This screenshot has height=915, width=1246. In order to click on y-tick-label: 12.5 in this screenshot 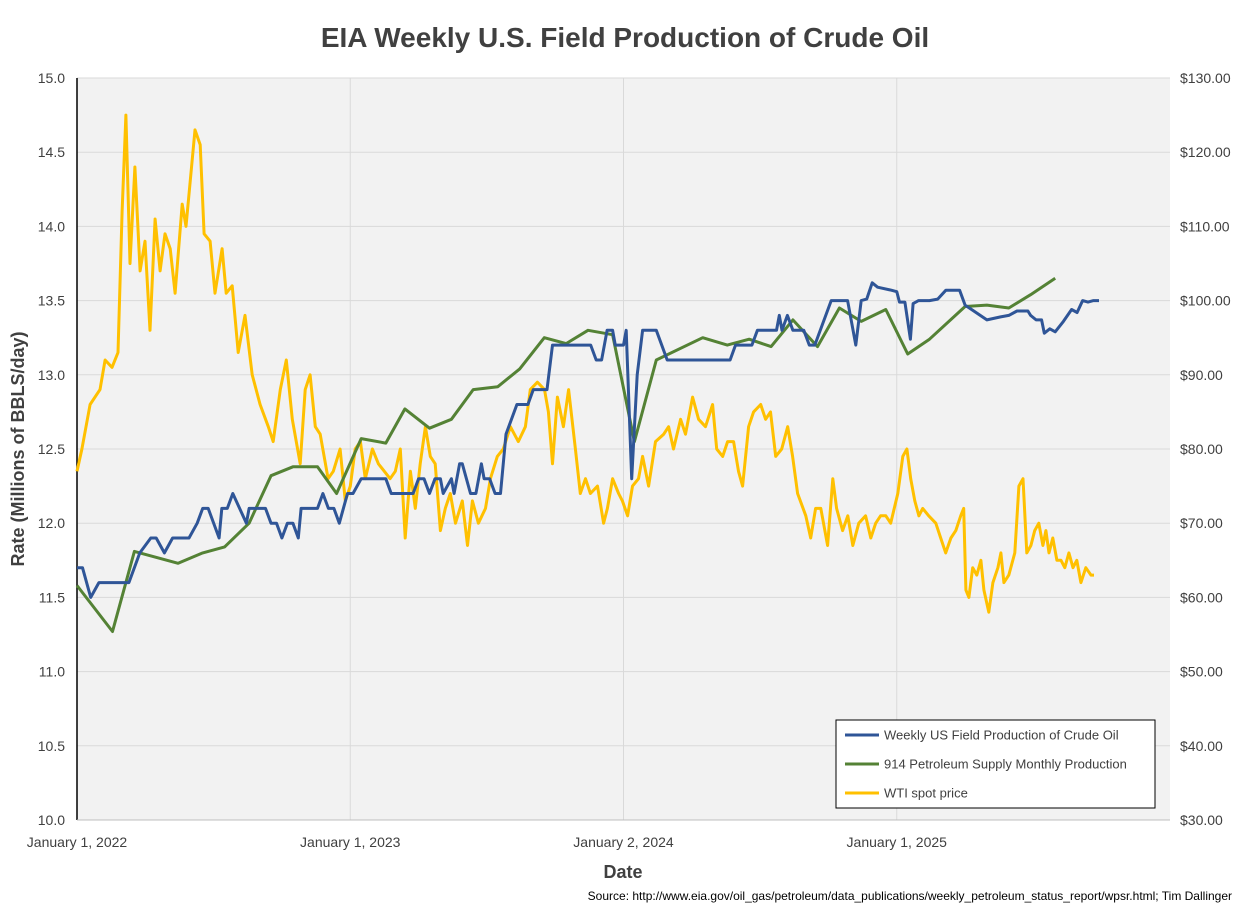, I will do `click(51, 449)`.